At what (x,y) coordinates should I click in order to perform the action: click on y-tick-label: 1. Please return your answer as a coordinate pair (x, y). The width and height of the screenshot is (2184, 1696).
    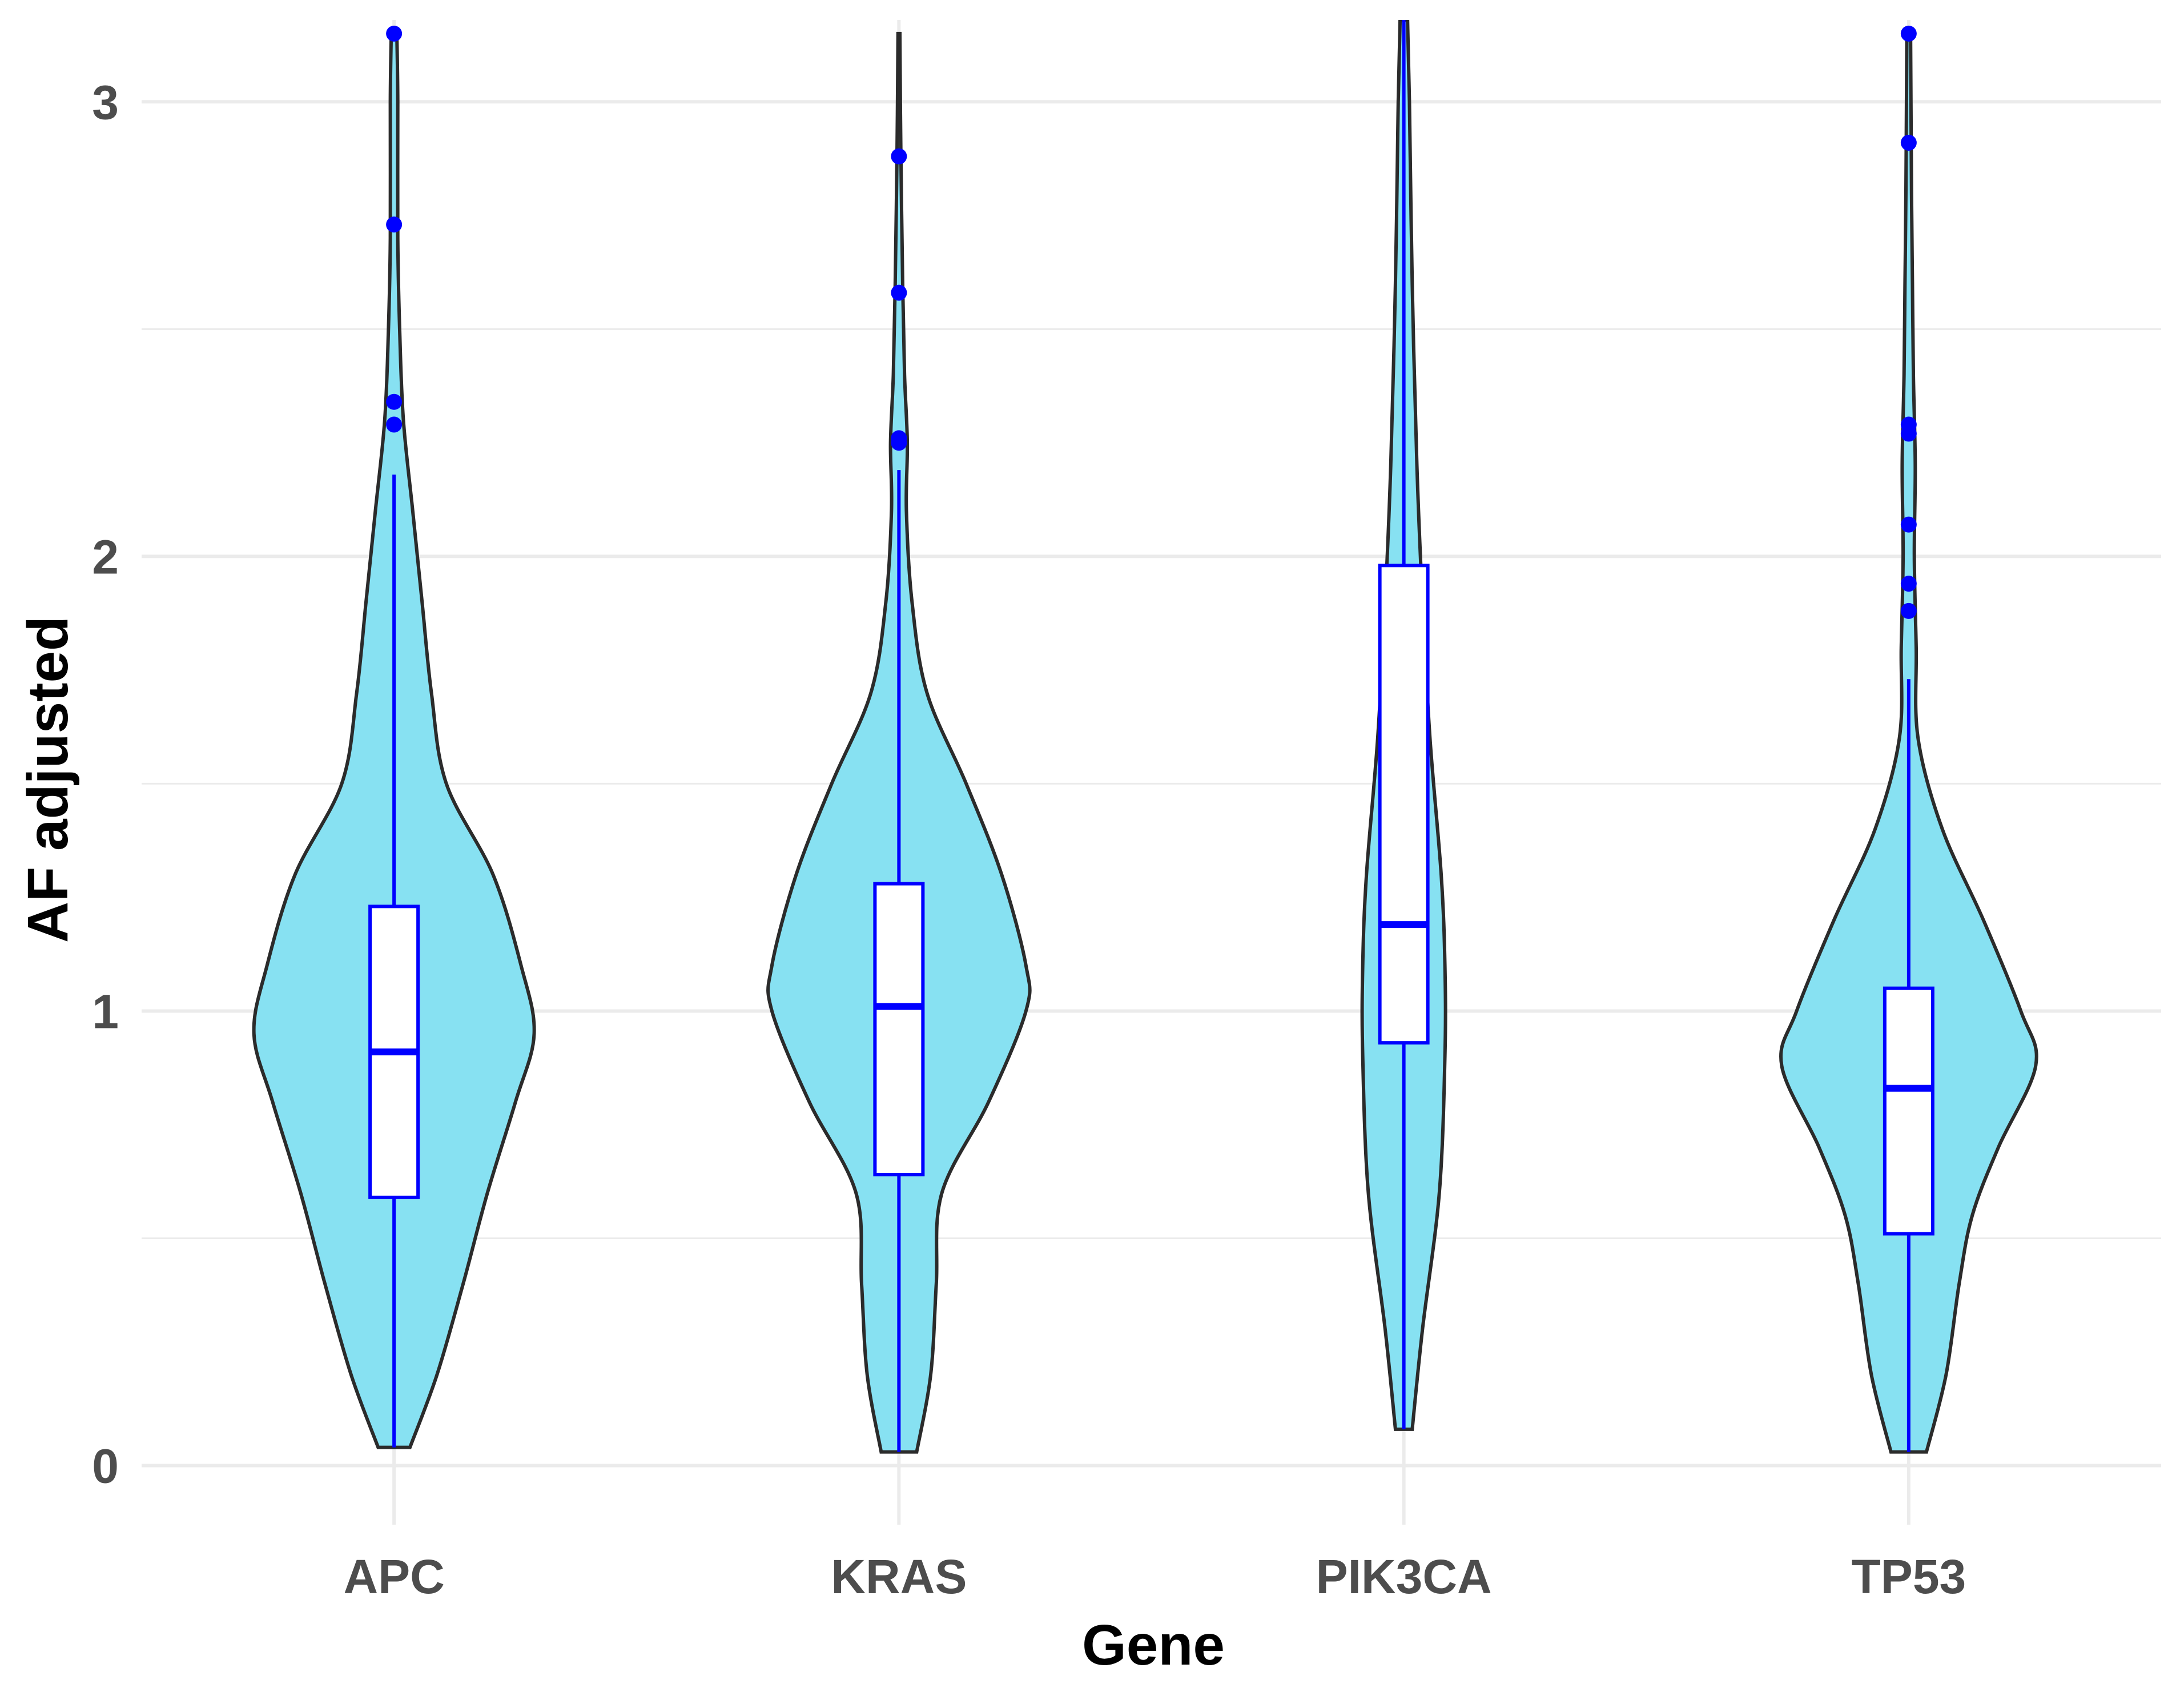
    Looking at the image, I should click on (105, 1011).